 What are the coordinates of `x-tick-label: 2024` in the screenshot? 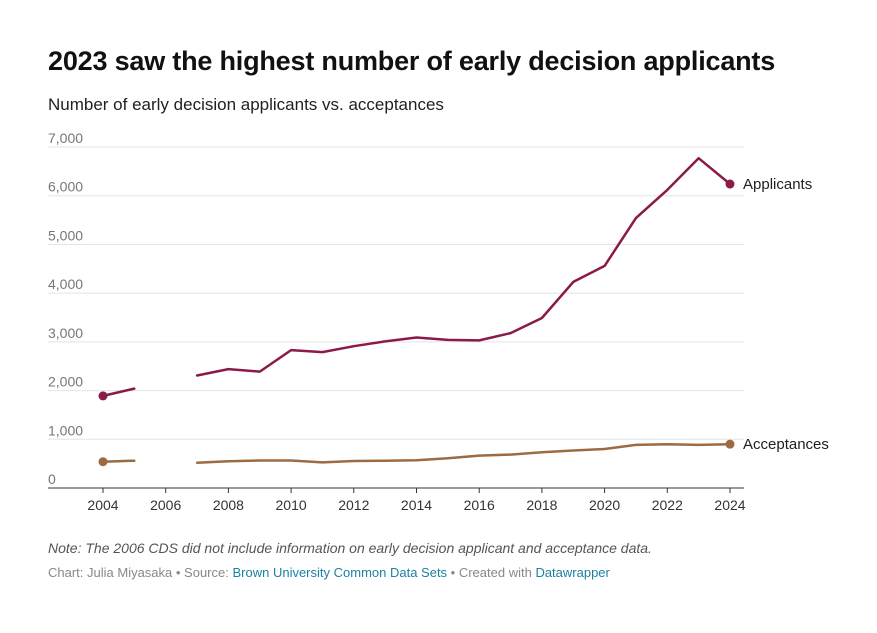 It's located at (729, 505).